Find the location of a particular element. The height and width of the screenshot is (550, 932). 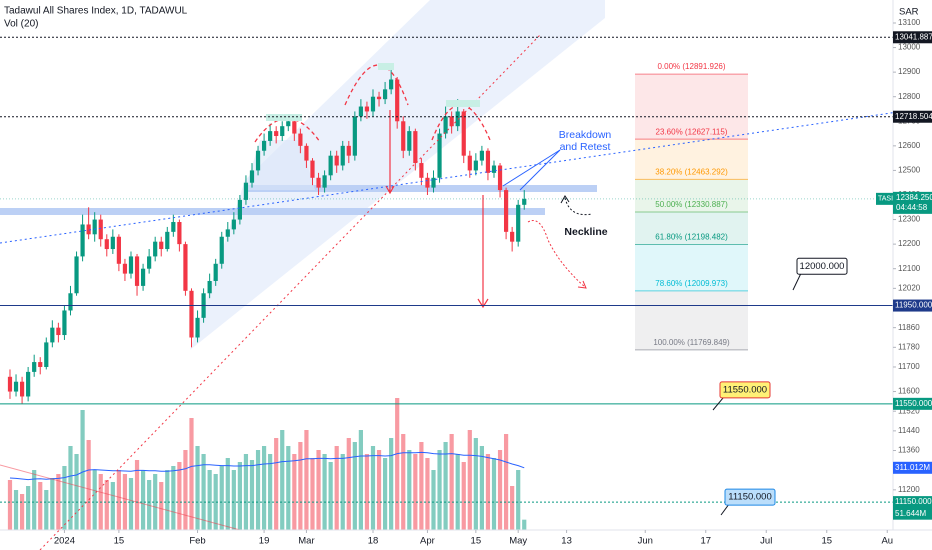

y-tick-label: 12100 is located at coordinates (909, 268).